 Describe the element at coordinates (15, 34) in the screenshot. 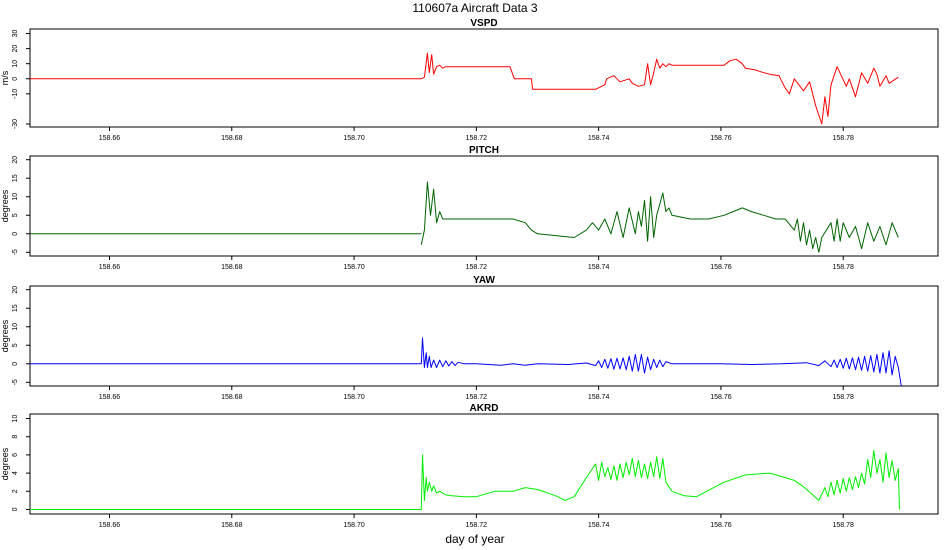

I see `y-tick-label: 30` at that location.